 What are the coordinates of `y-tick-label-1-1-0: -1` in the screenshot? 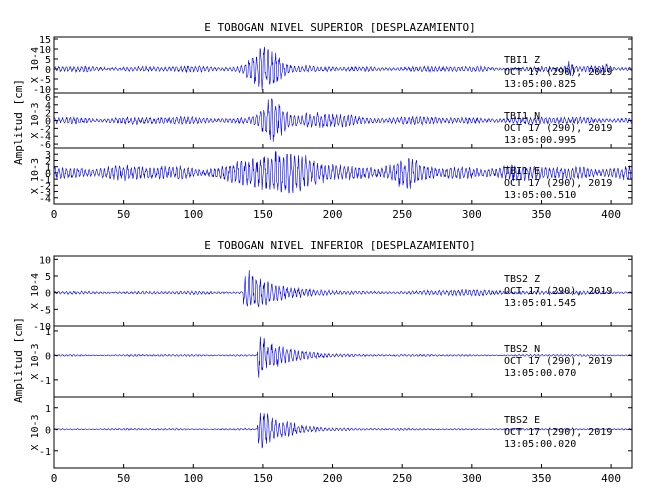 It's located at (45, 381).